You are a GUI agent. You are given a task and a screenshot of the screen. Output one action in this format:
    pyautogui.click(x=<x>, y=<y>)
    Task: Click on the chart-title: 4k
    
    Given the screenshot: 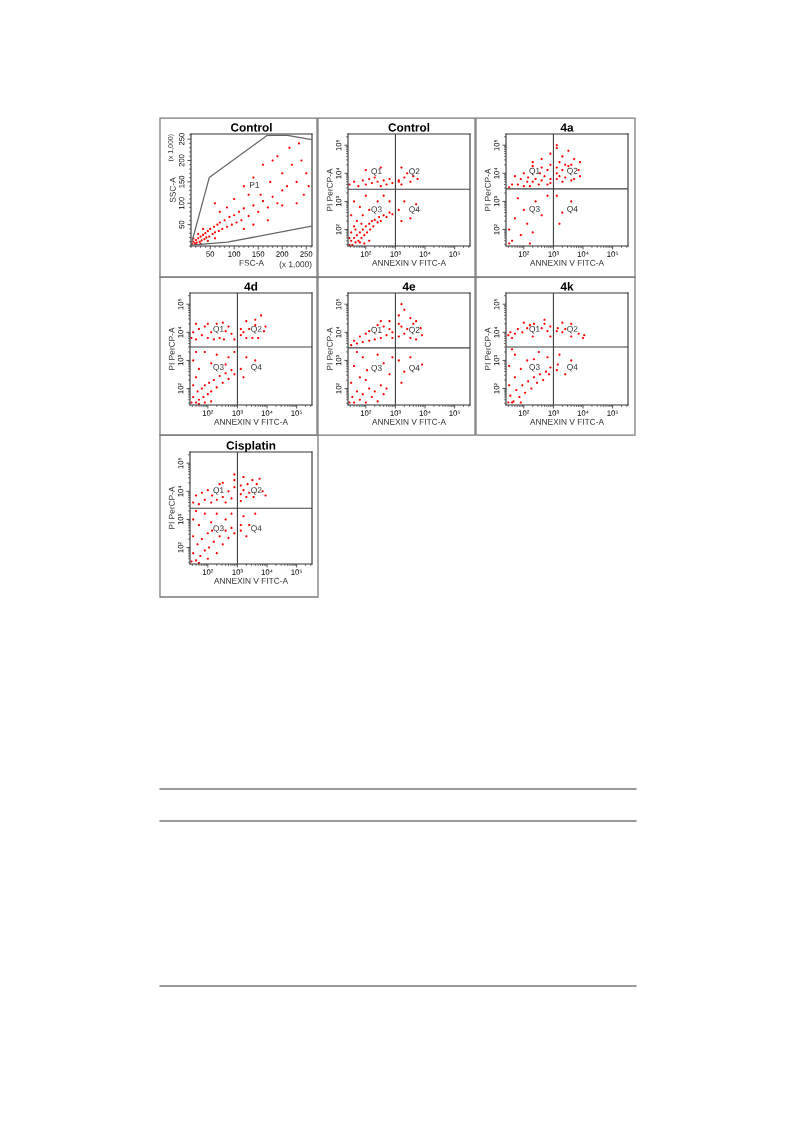 What is the action you would take?
    pyautogui.click(x=567, y=286)
    